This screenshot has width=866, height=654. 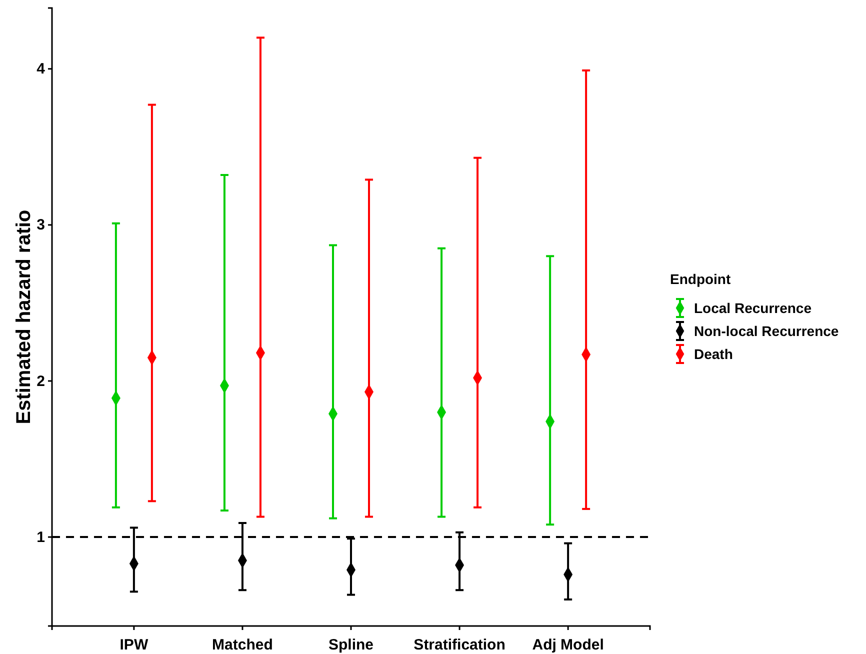 I want to click on legend-label: Non-local Recurrence, so click(x=766, y=331).